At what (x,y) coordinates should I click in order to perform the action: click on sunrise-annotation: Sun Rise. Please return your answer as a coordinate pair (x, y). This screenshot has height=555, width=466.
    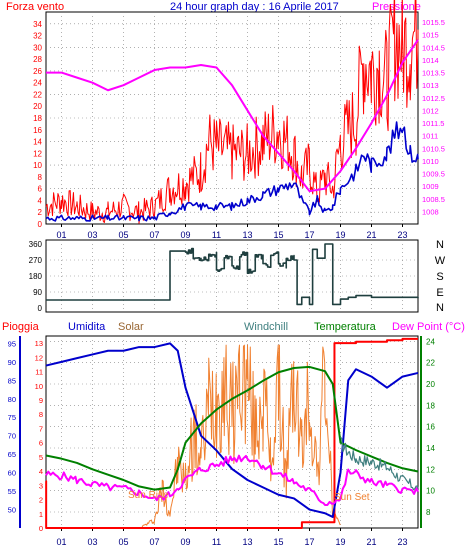
    Looking at the image, I should click on (148, 495).